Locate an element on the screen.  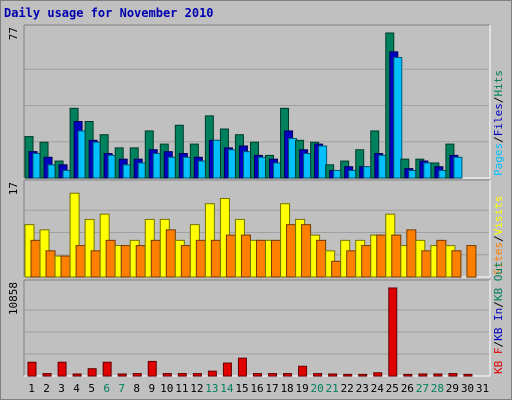
legend-item-hits: Hits is located at coordinates (498, 83).